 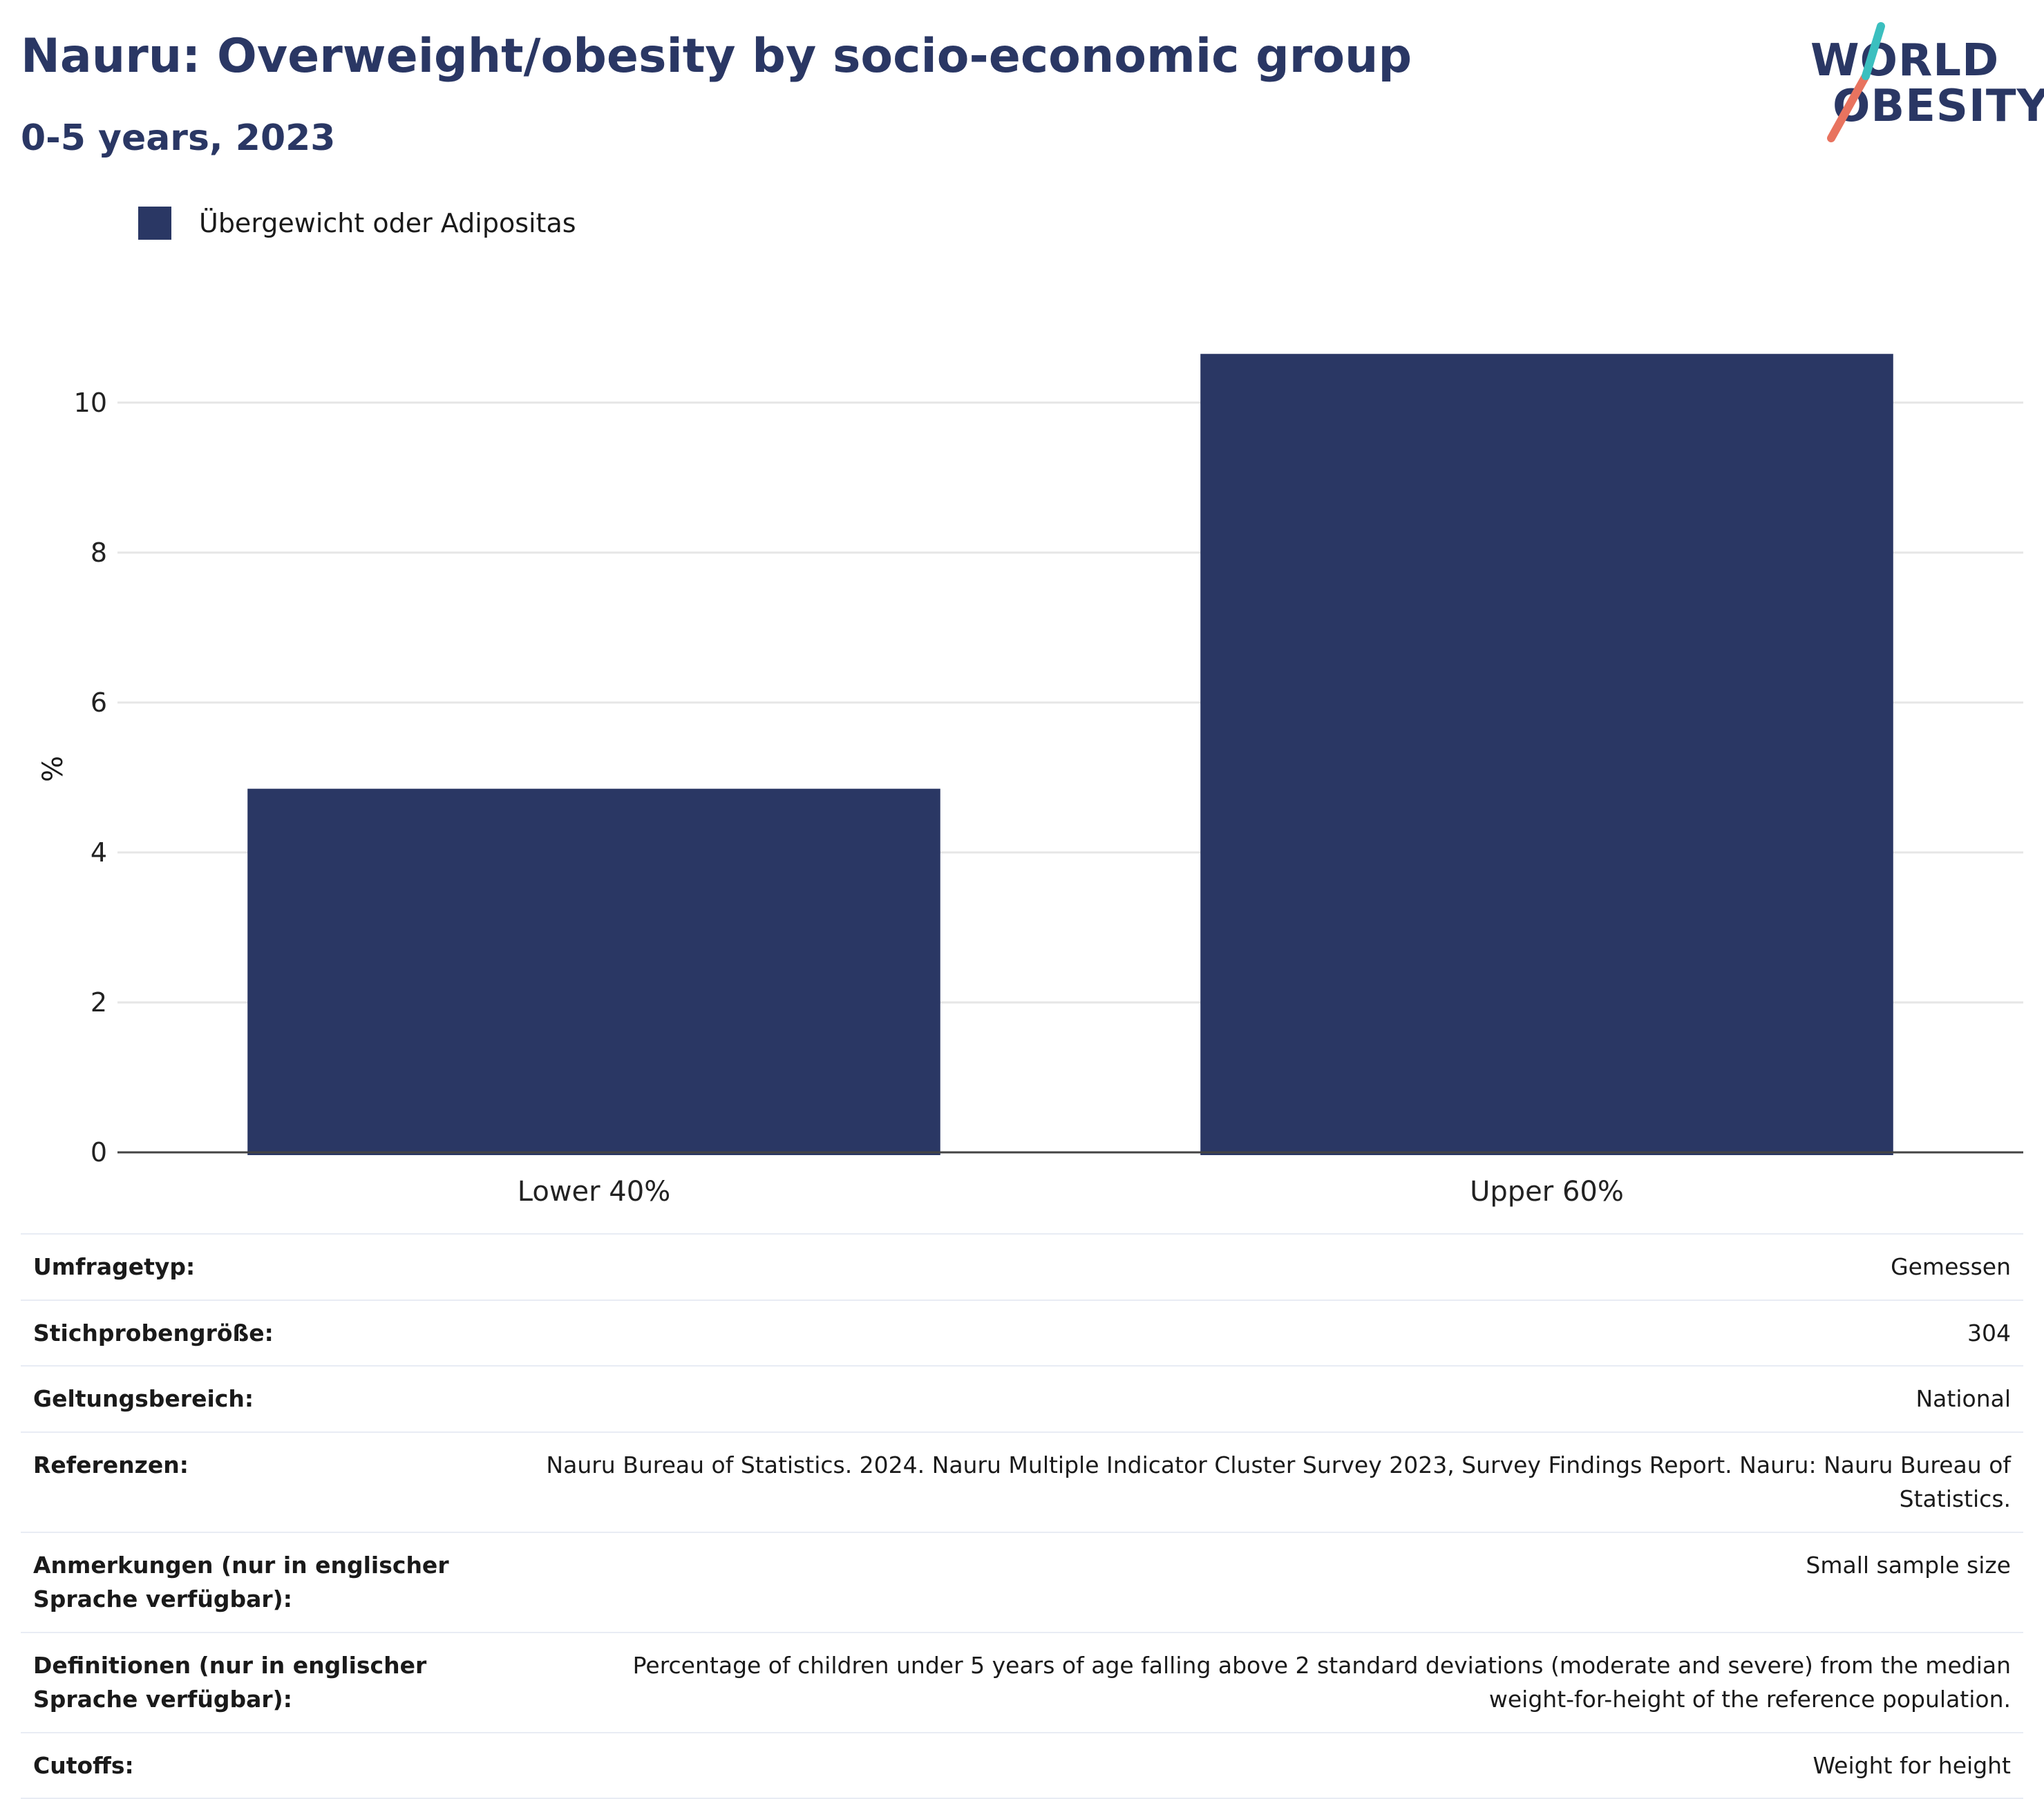 I want to click on details-row: Stichprobengröße: 304, so click(x=1022, y=1332).